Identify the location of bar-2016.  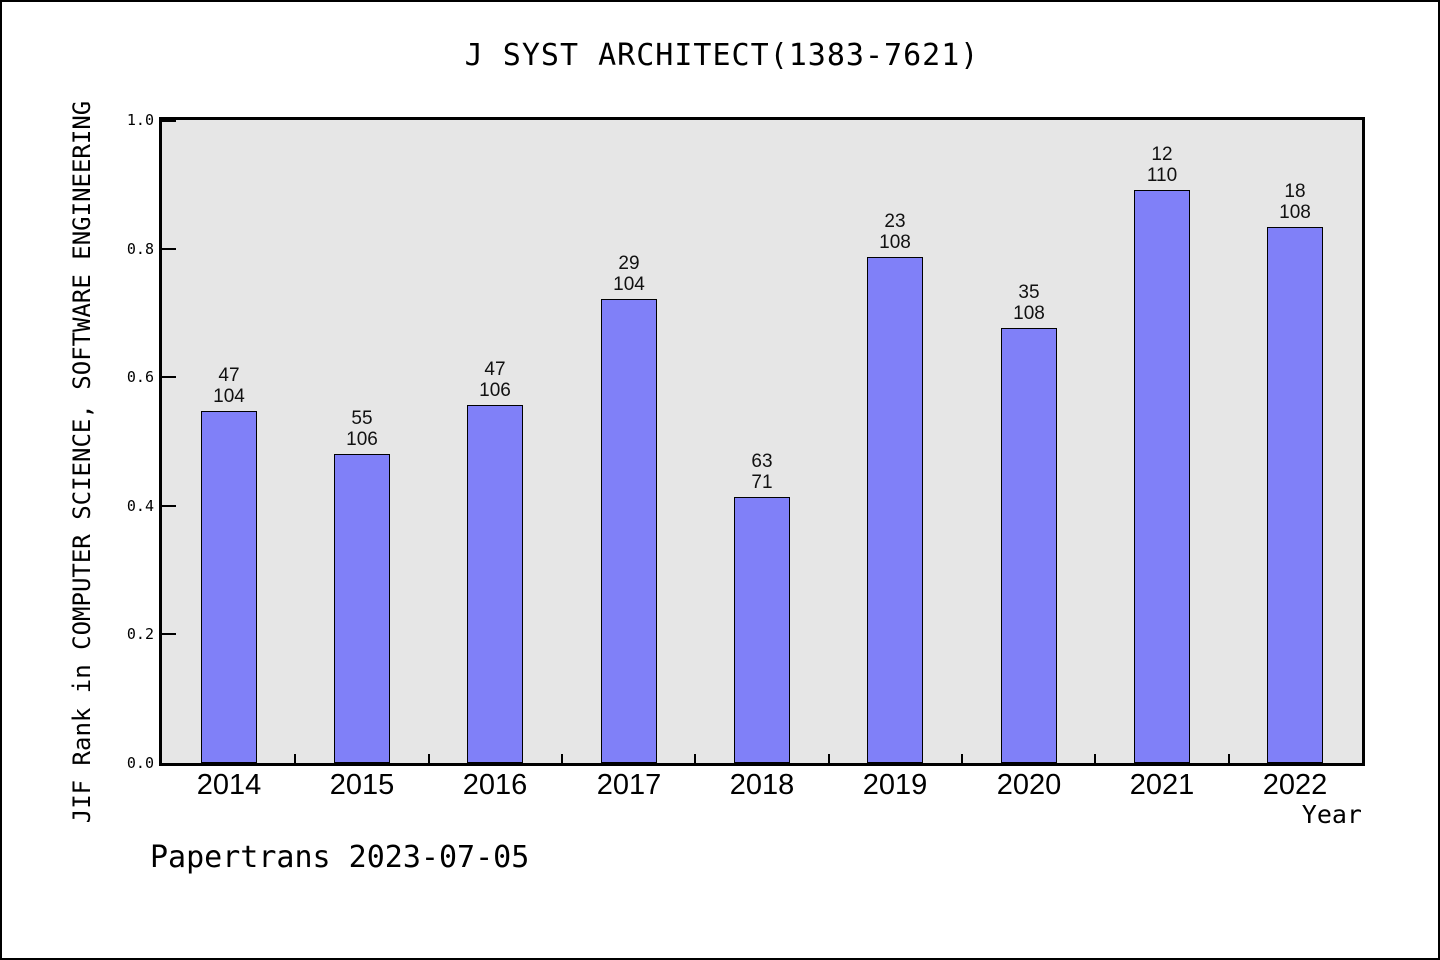
(495, 584).